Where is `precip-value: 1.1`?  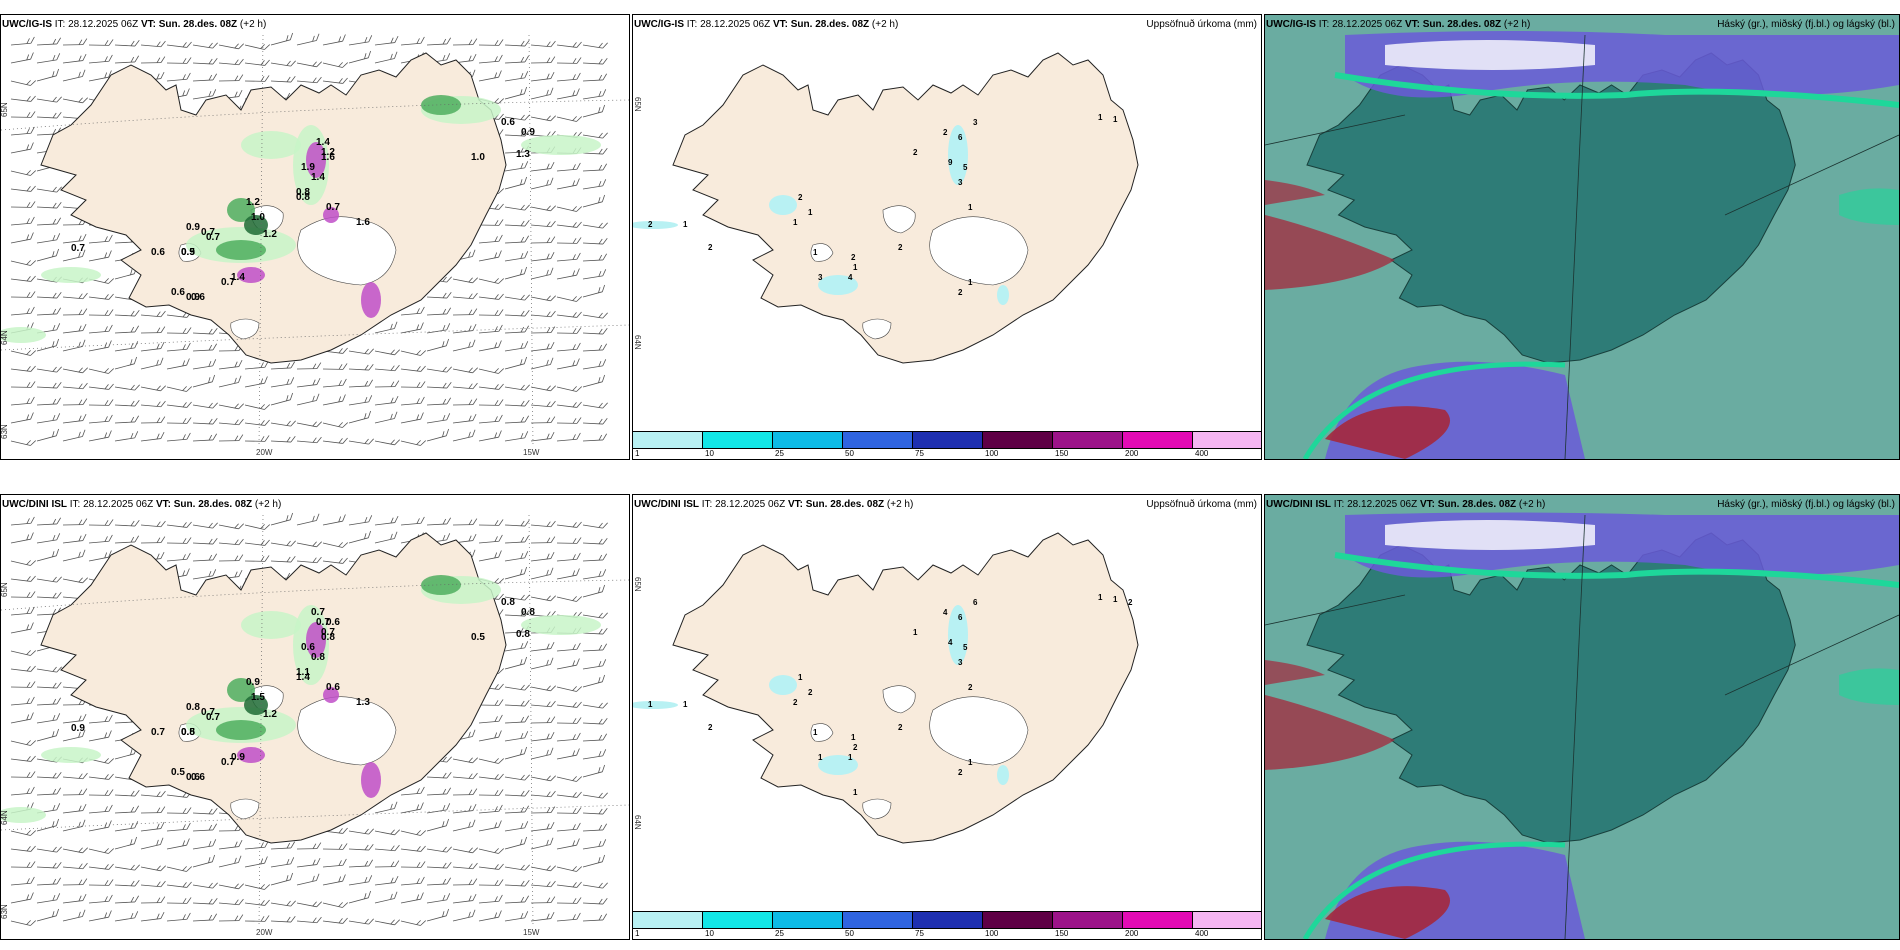 precip-value: 1.1 is located at coordinates (303, 672).